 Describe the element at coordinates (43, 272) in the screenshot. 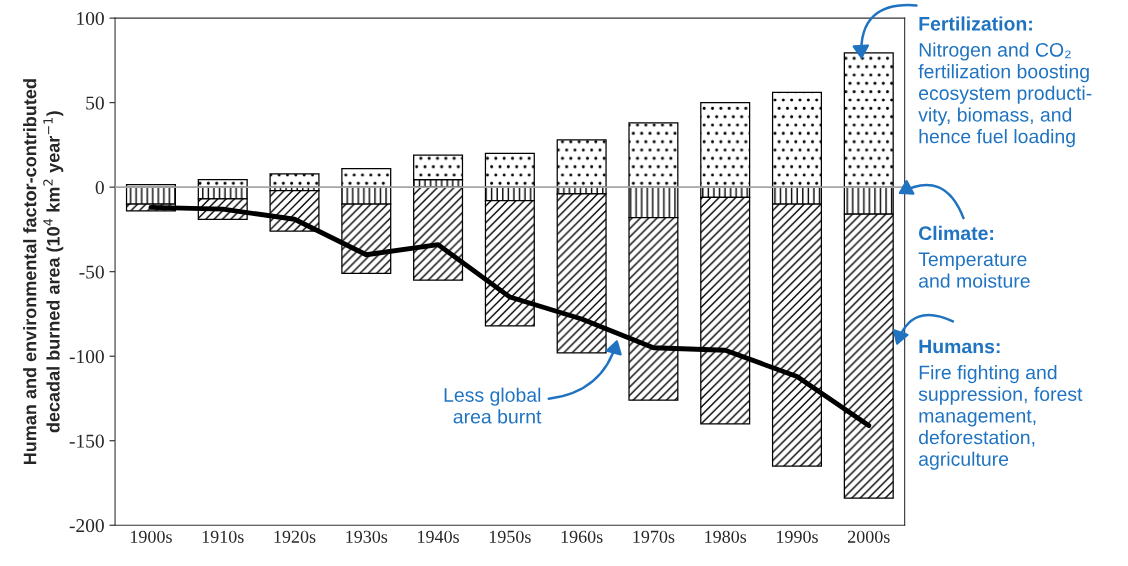

I see `y-axis-title: Human and environmental factor-contributed decadal burned area (10$^{4}$ km$^{2}$ year$^{−1}$)` at that location.